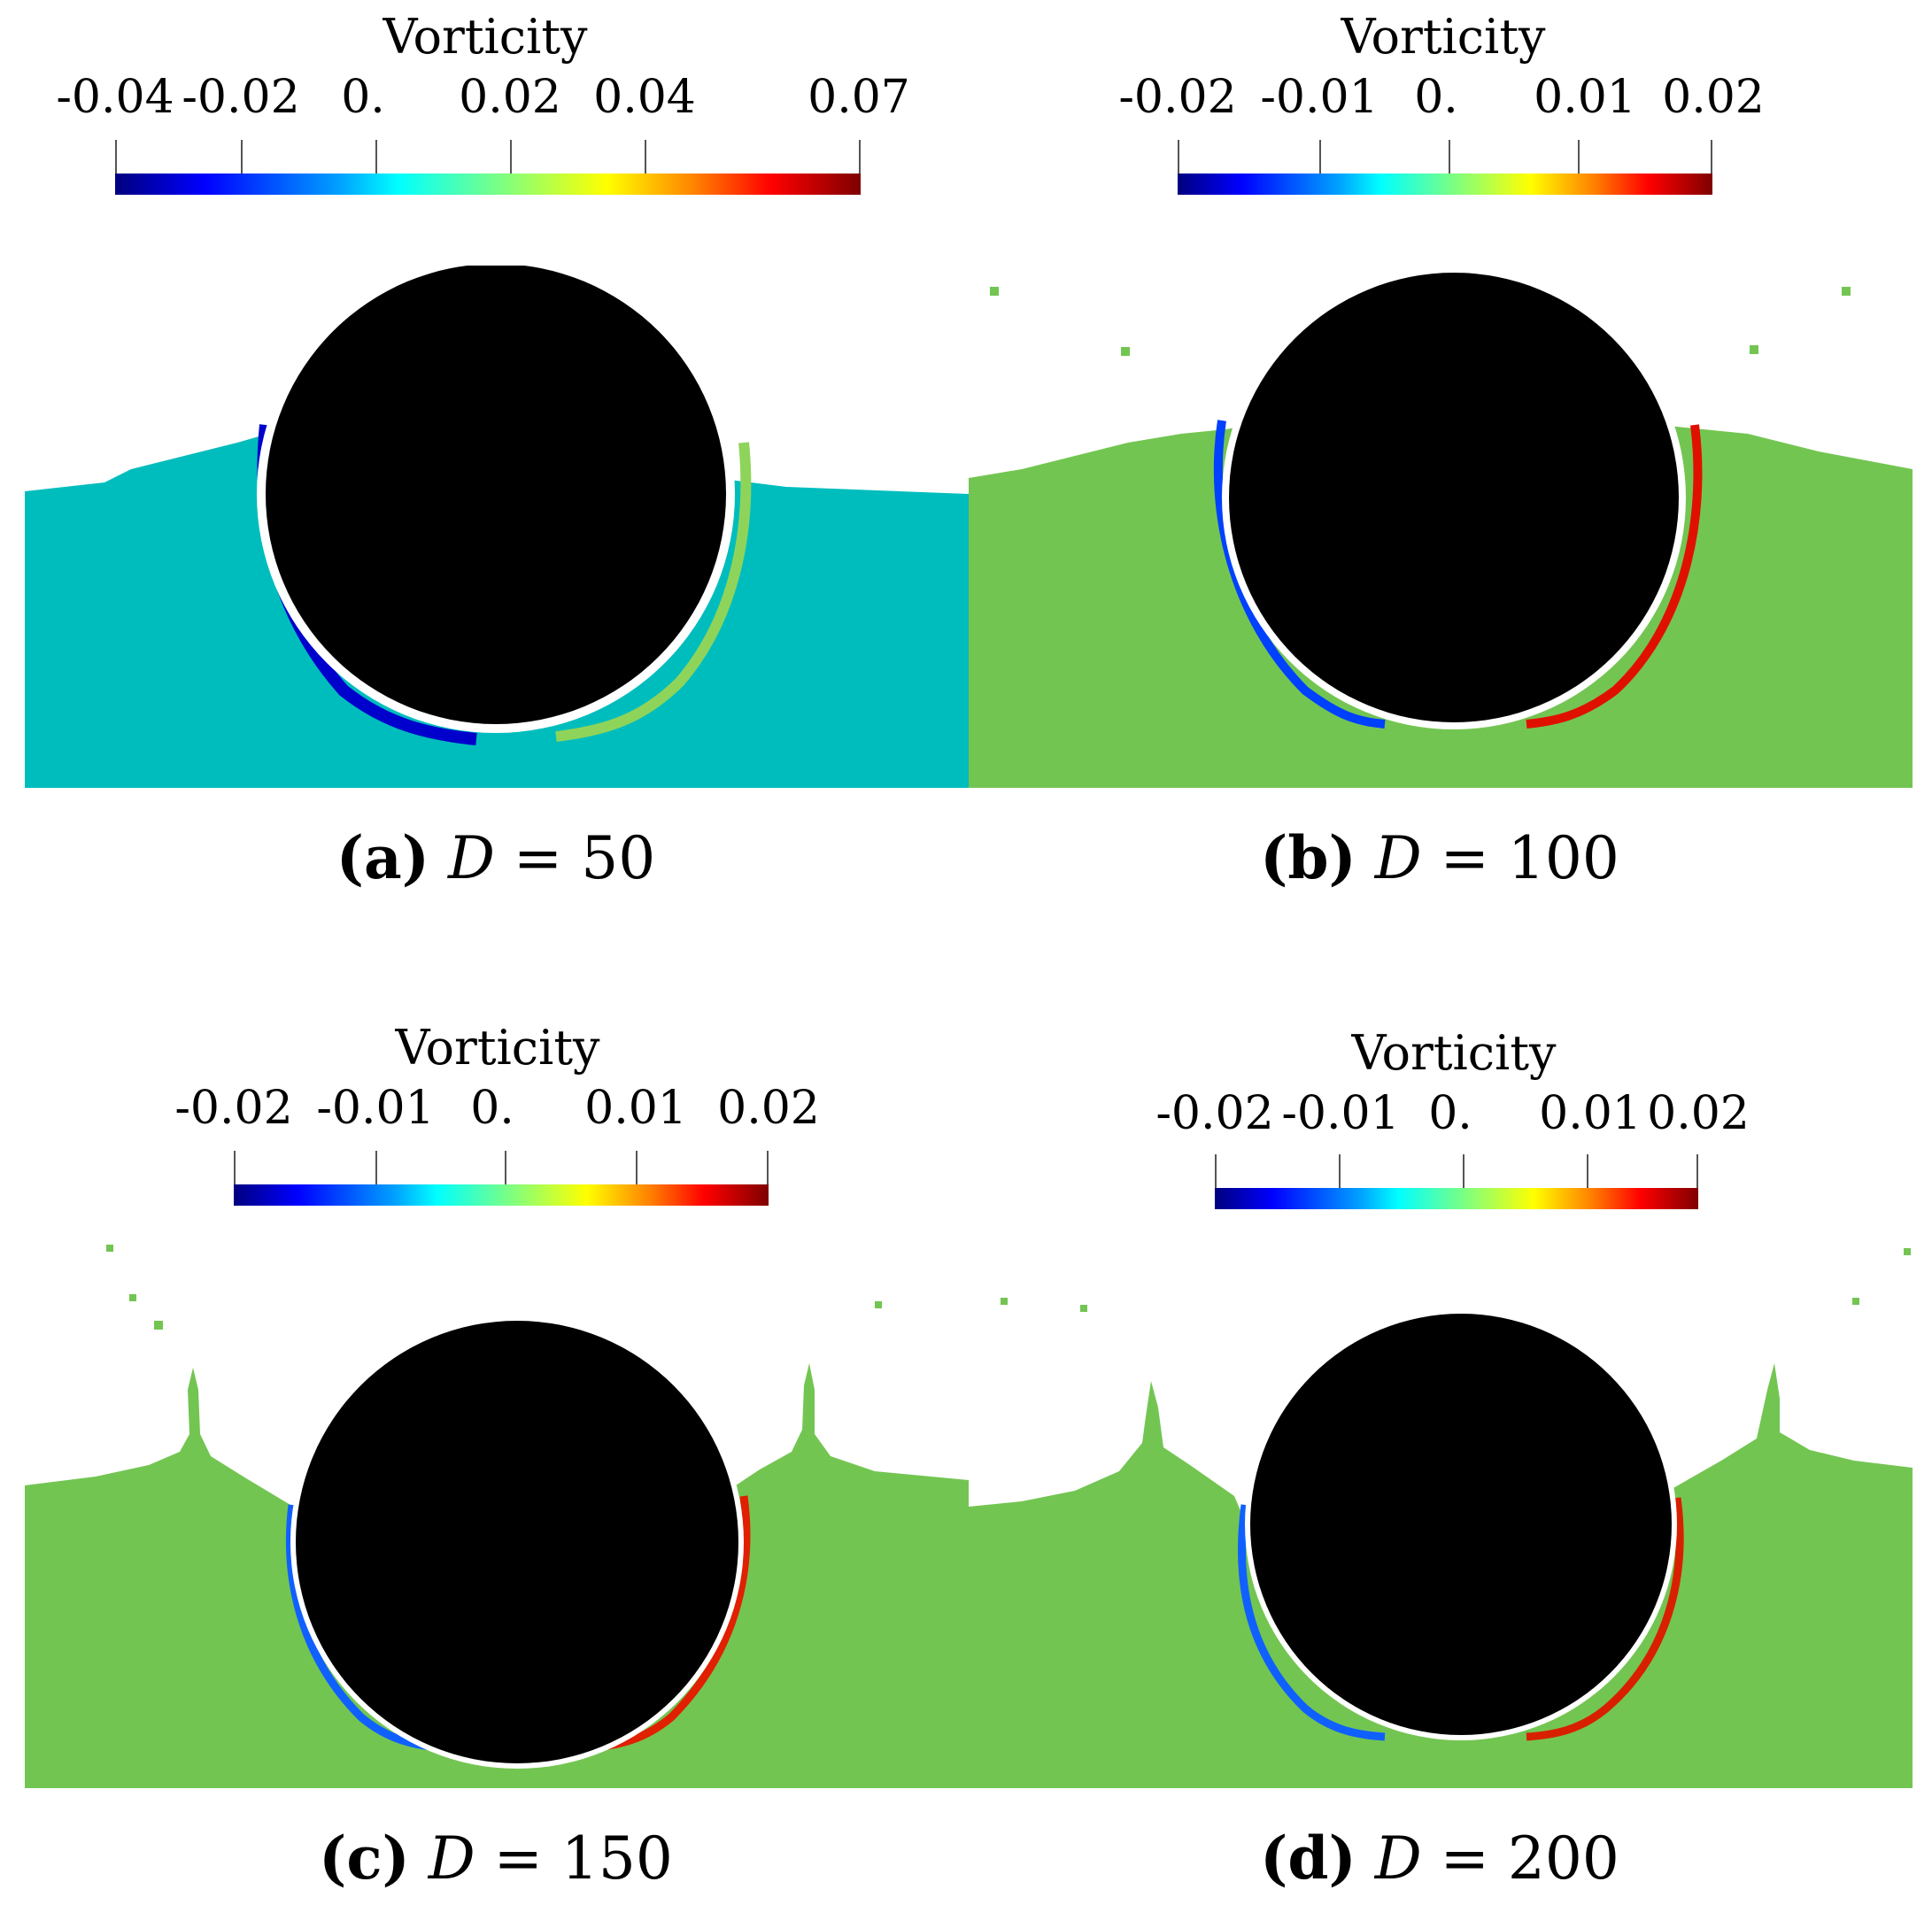 The height and width of the screenshot is (1905, 1932). Describe the element at coordinates (383, 857) in the screenshot. I see `caption-letter: (a)` at that location.